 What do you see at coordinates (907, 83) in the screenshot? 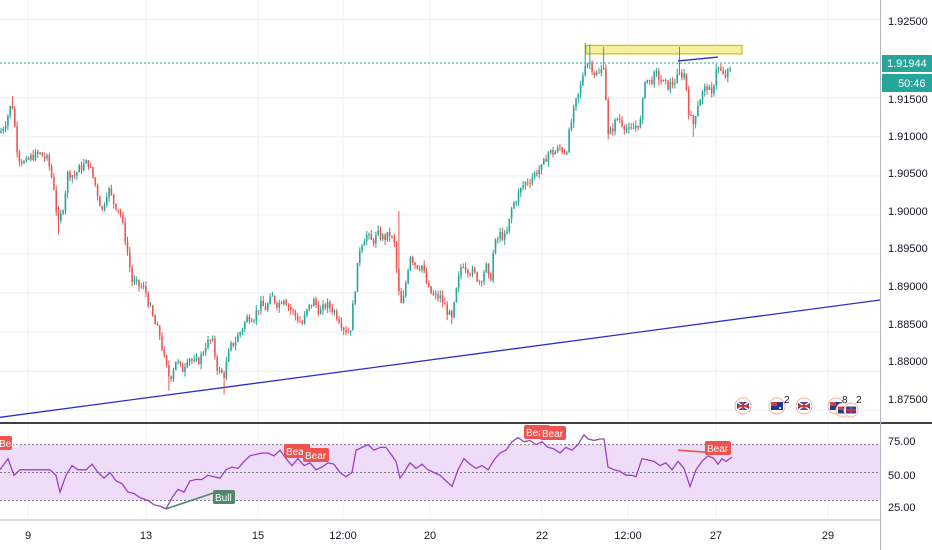
I see `countdown-tag` at bounding box center [907, 83].